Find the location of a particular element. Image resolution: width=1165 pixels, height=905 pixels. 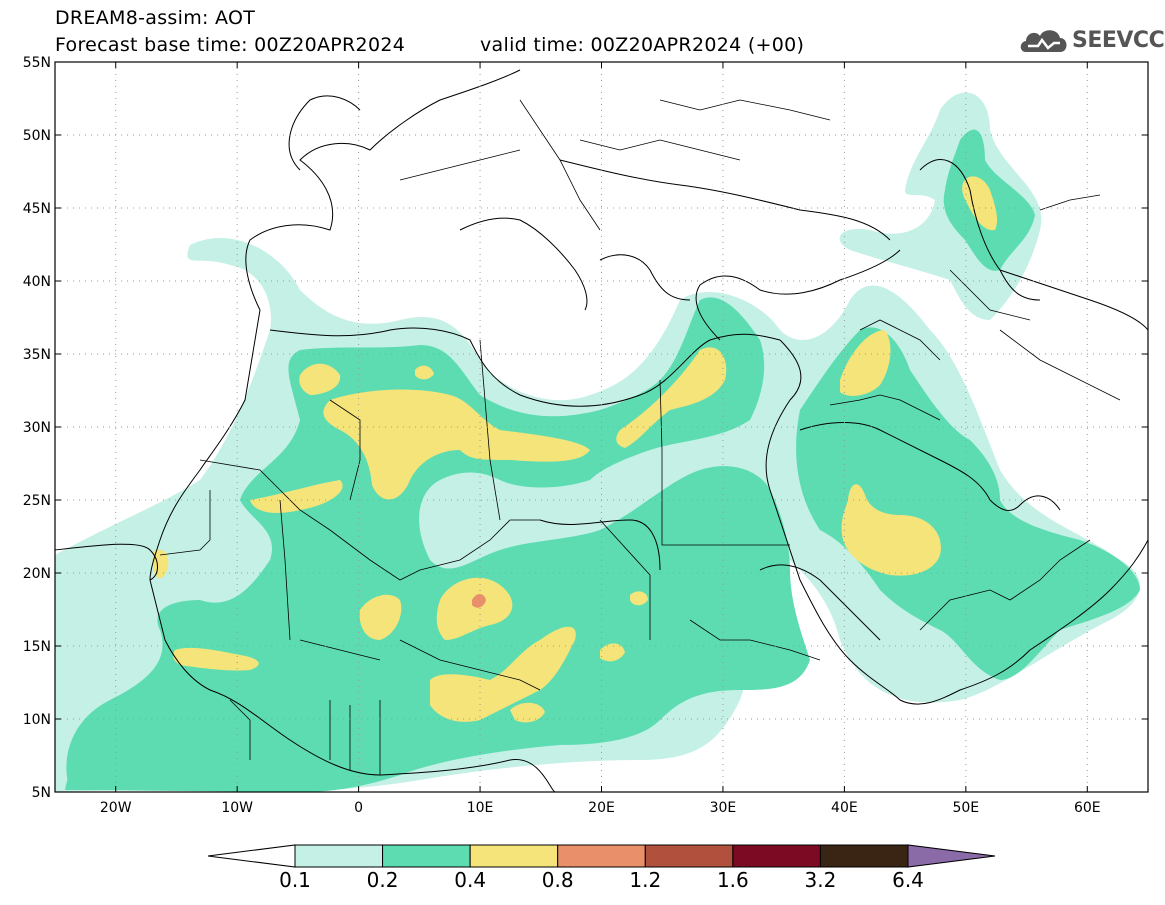

valid-time: valid time: 00Z20APR2024 (+00) is located at coordinates (642, 45).